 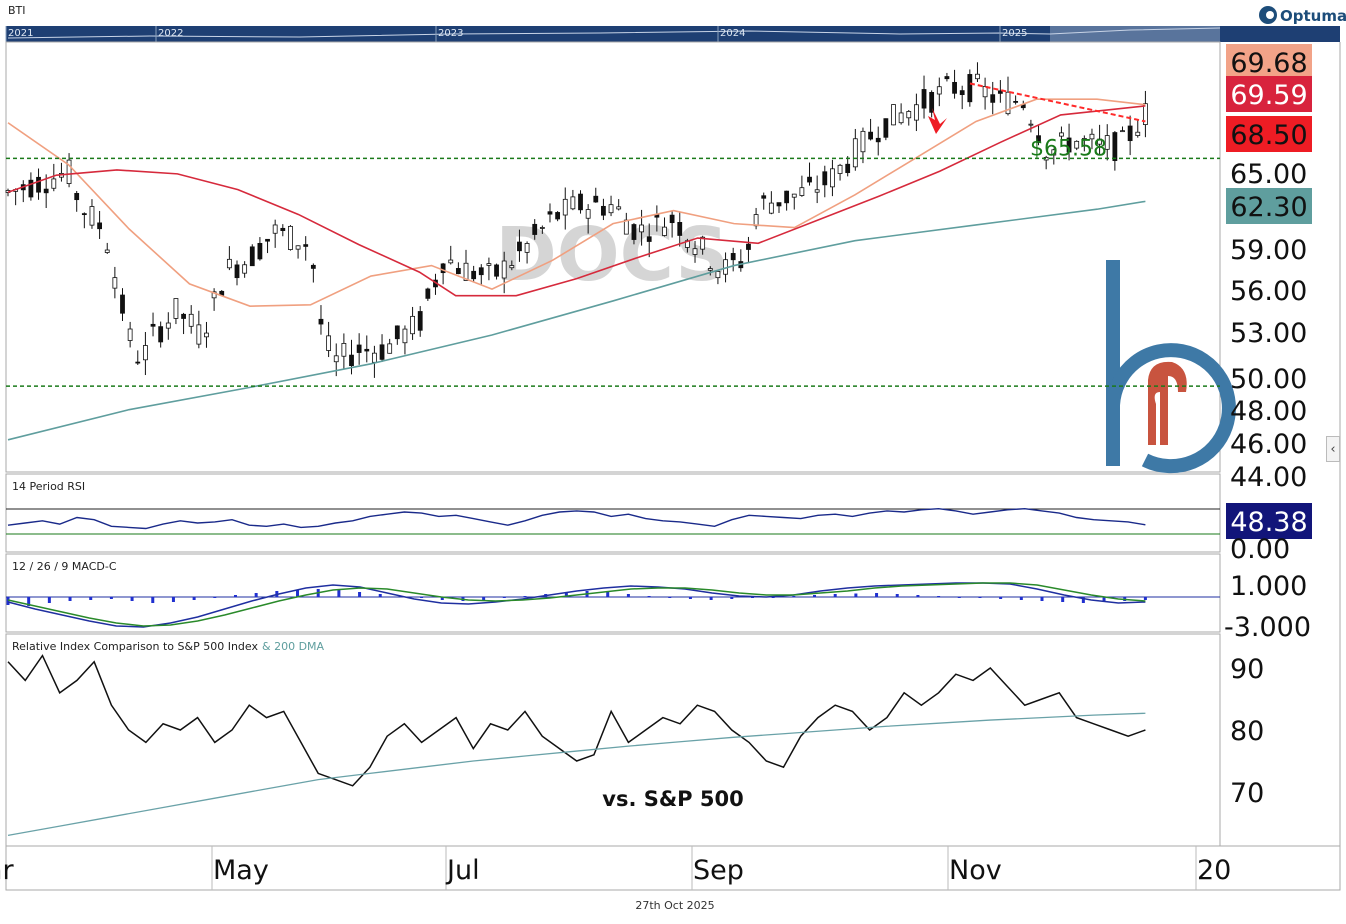 I want to click on macd-tick-0: 1.000, so click(x=1268, y=586).